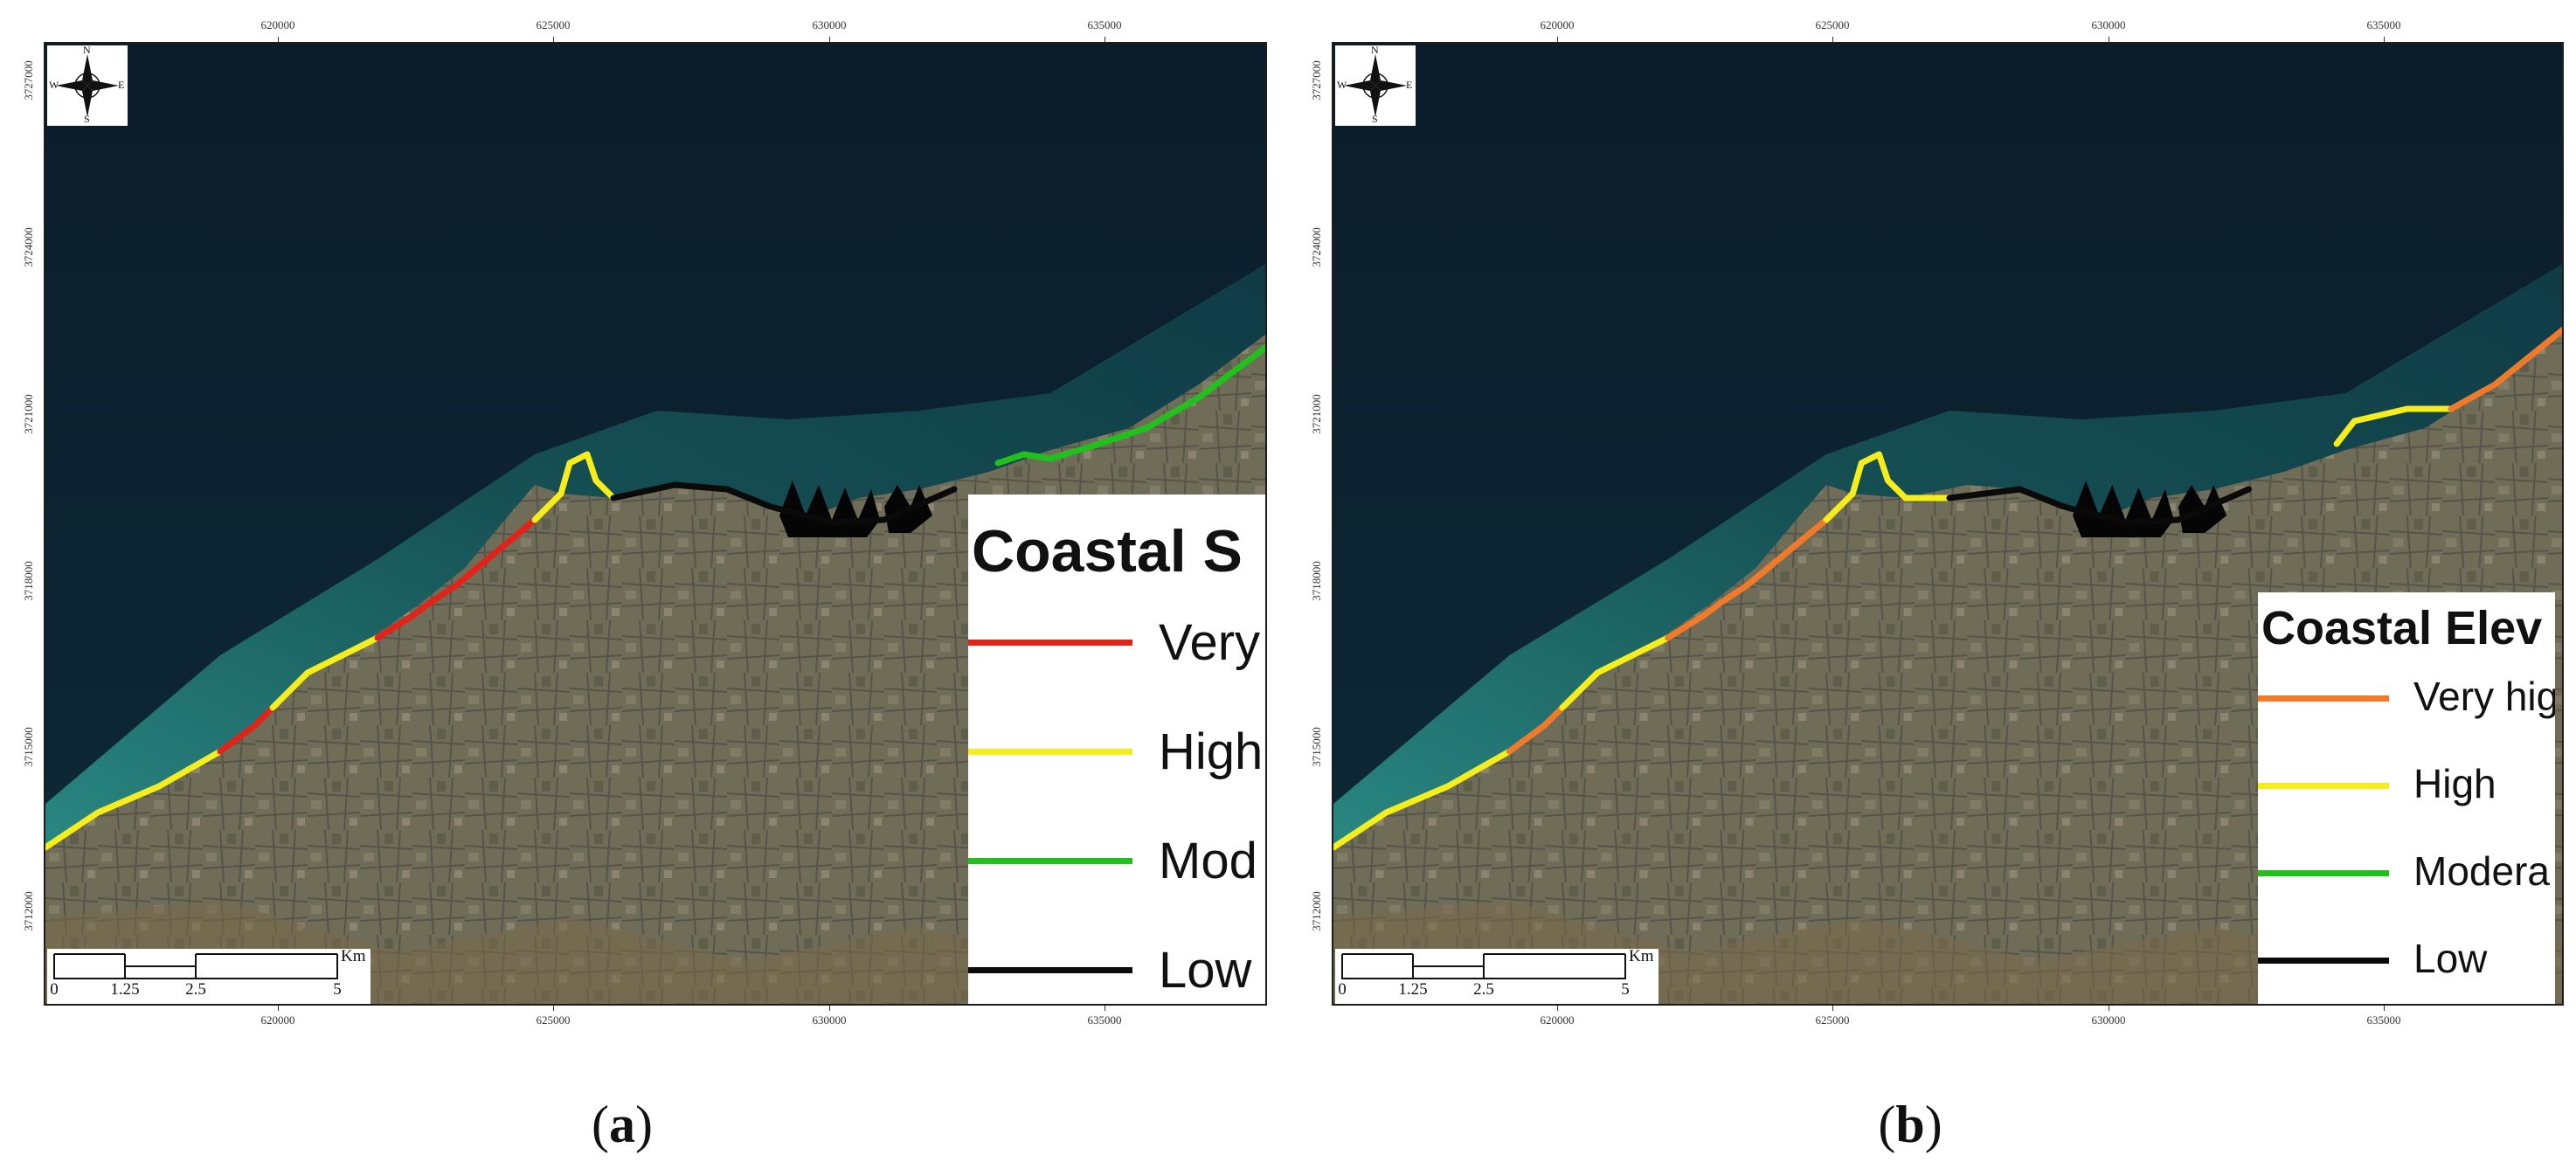 Image resolution: width=2576 pixels, height=1162 pixels. I want to click on panel-caption: (b), so click(1910, 1124).